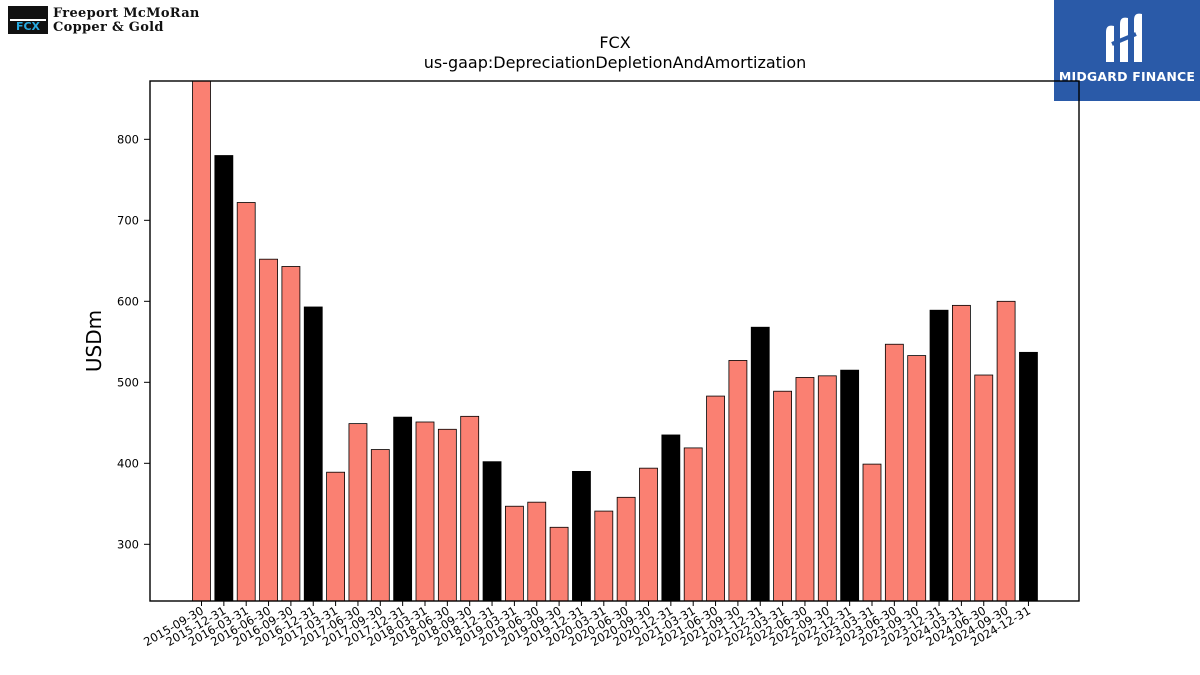  Describe the element at coordinates (128, 301) in the screenshot. I see `y-tick-label: 600` at that location.